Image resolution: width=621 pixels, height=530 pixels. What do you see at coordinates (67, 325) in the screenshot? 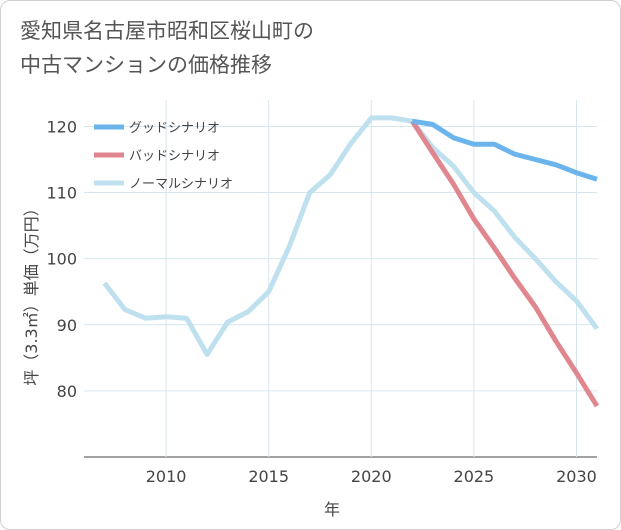
I see `y-tick-label: 90` at bounding box center [67, 325].